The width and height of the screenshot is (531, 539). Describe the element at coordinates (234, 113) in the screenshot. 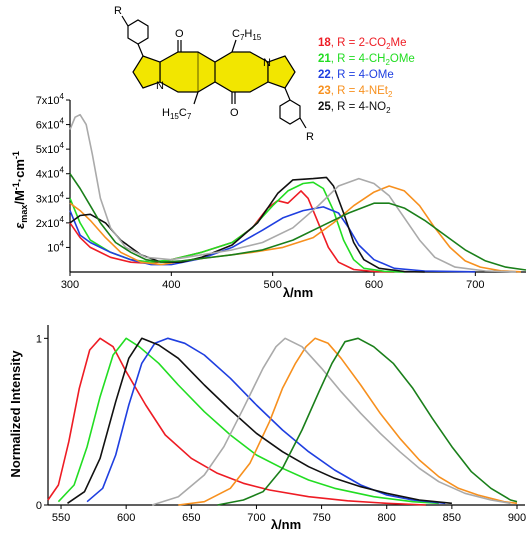

I see `carbonyl-o-bottom: O` at that location.